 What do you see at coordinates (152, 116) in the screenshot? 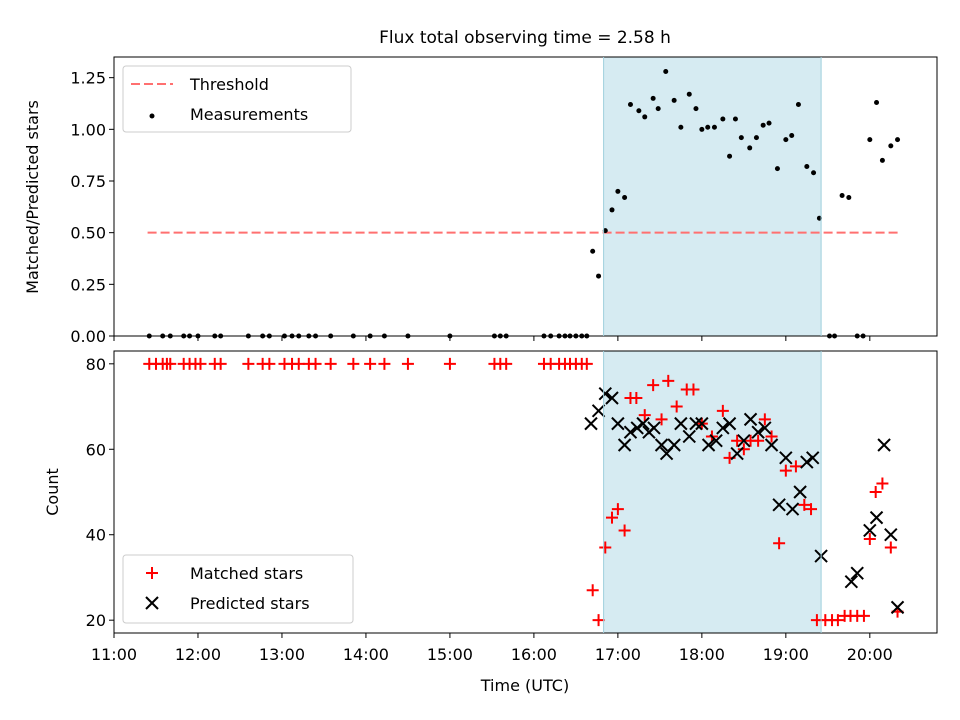
I see `legend-measurements-swatch` at bounding box center [152, 116].